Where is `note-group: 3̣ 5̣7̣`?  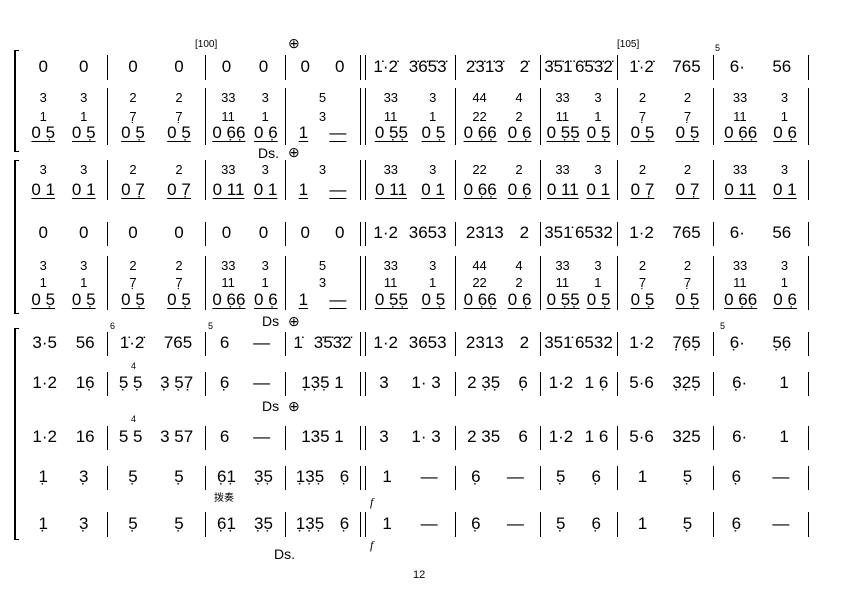
note-group: 3̣ 5̣7̣ is located at coordinates (177, 382).